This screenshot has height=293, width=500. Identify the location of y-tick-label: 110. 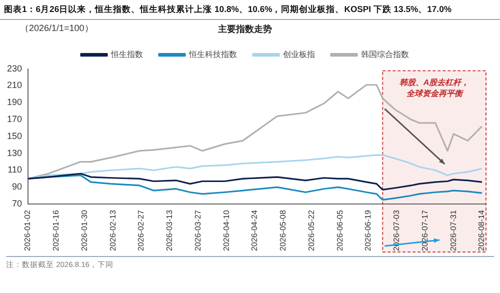
(15, 169).